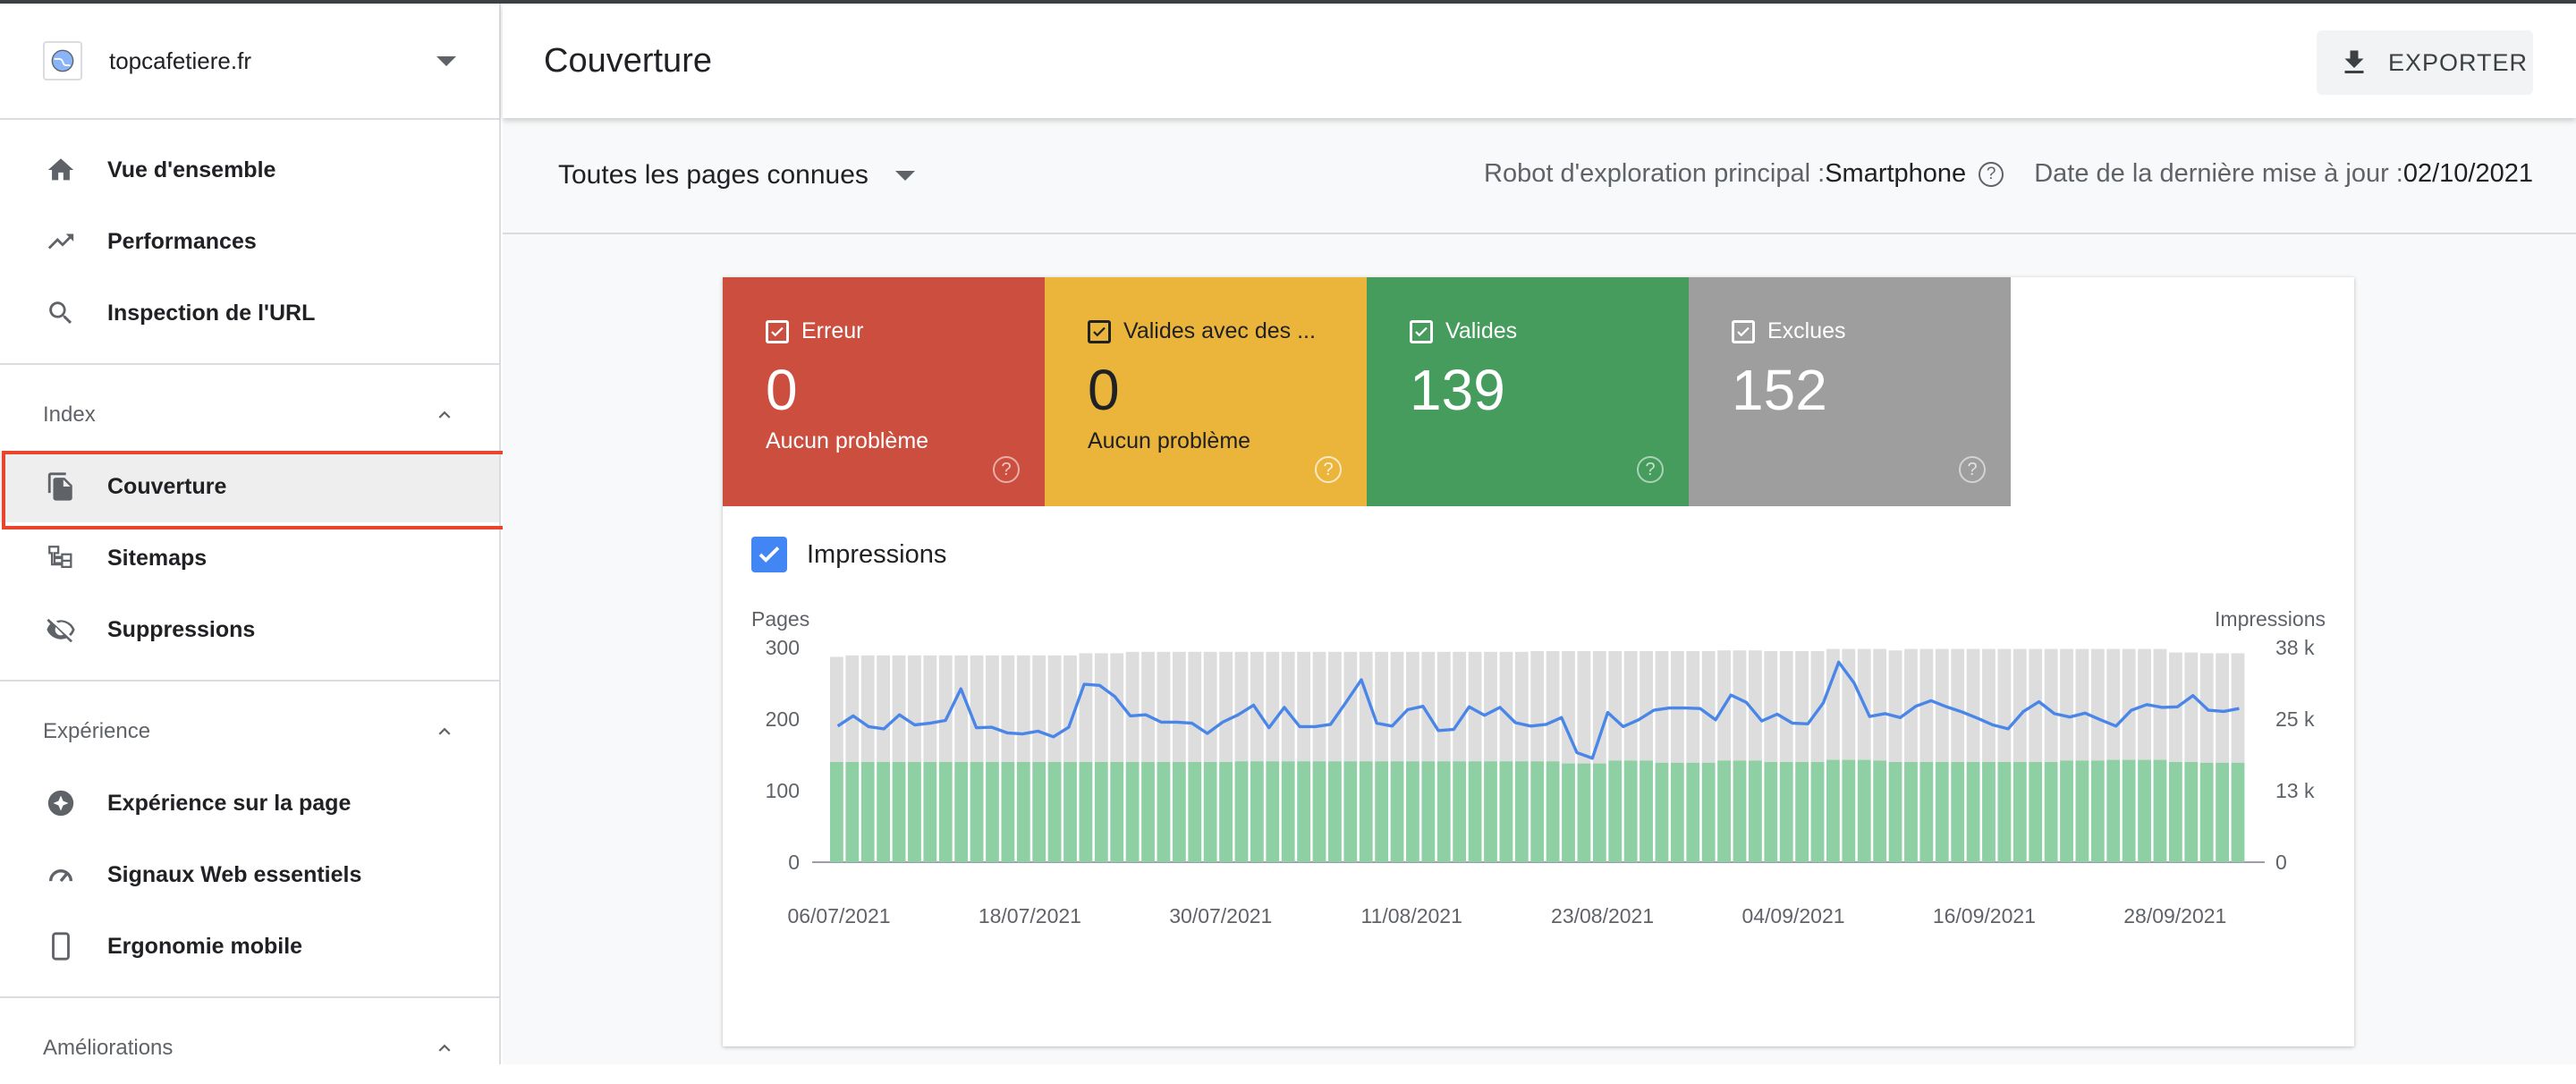  I want to click on section-header-improvements: Améliorations, so click(249, 1048).